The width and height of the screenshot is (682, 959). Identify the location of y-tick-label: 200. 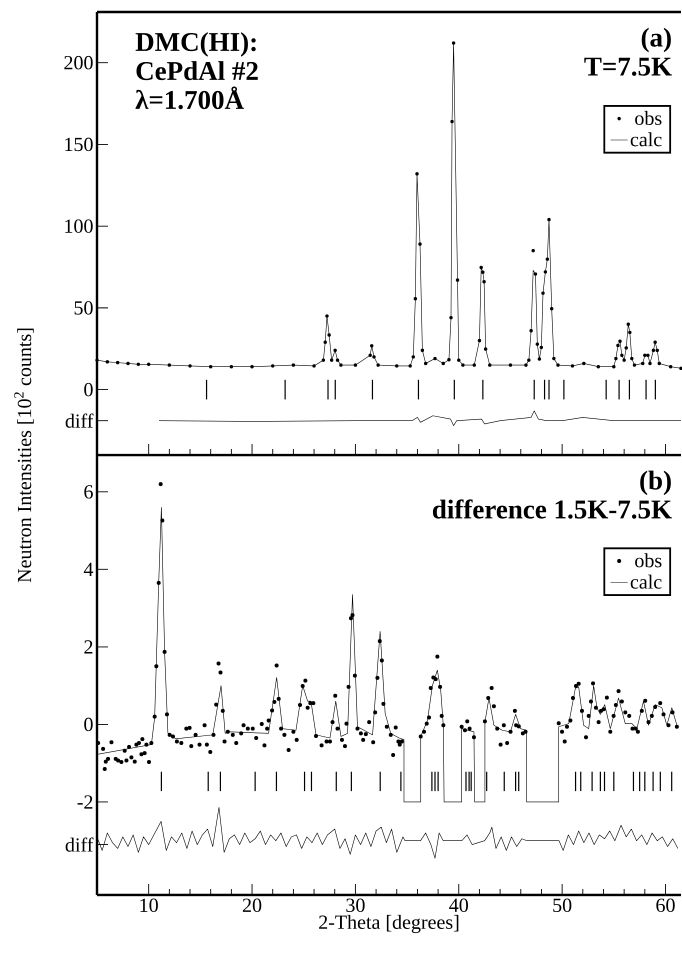
(78, 63).